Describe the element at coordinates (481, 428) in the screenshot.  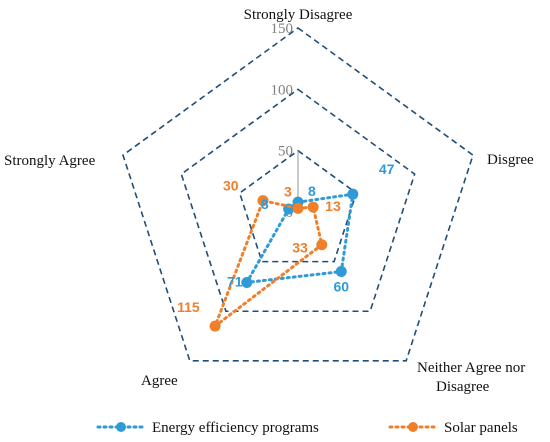
I see `legend-label-solar-panels: Solar panels` at that location.